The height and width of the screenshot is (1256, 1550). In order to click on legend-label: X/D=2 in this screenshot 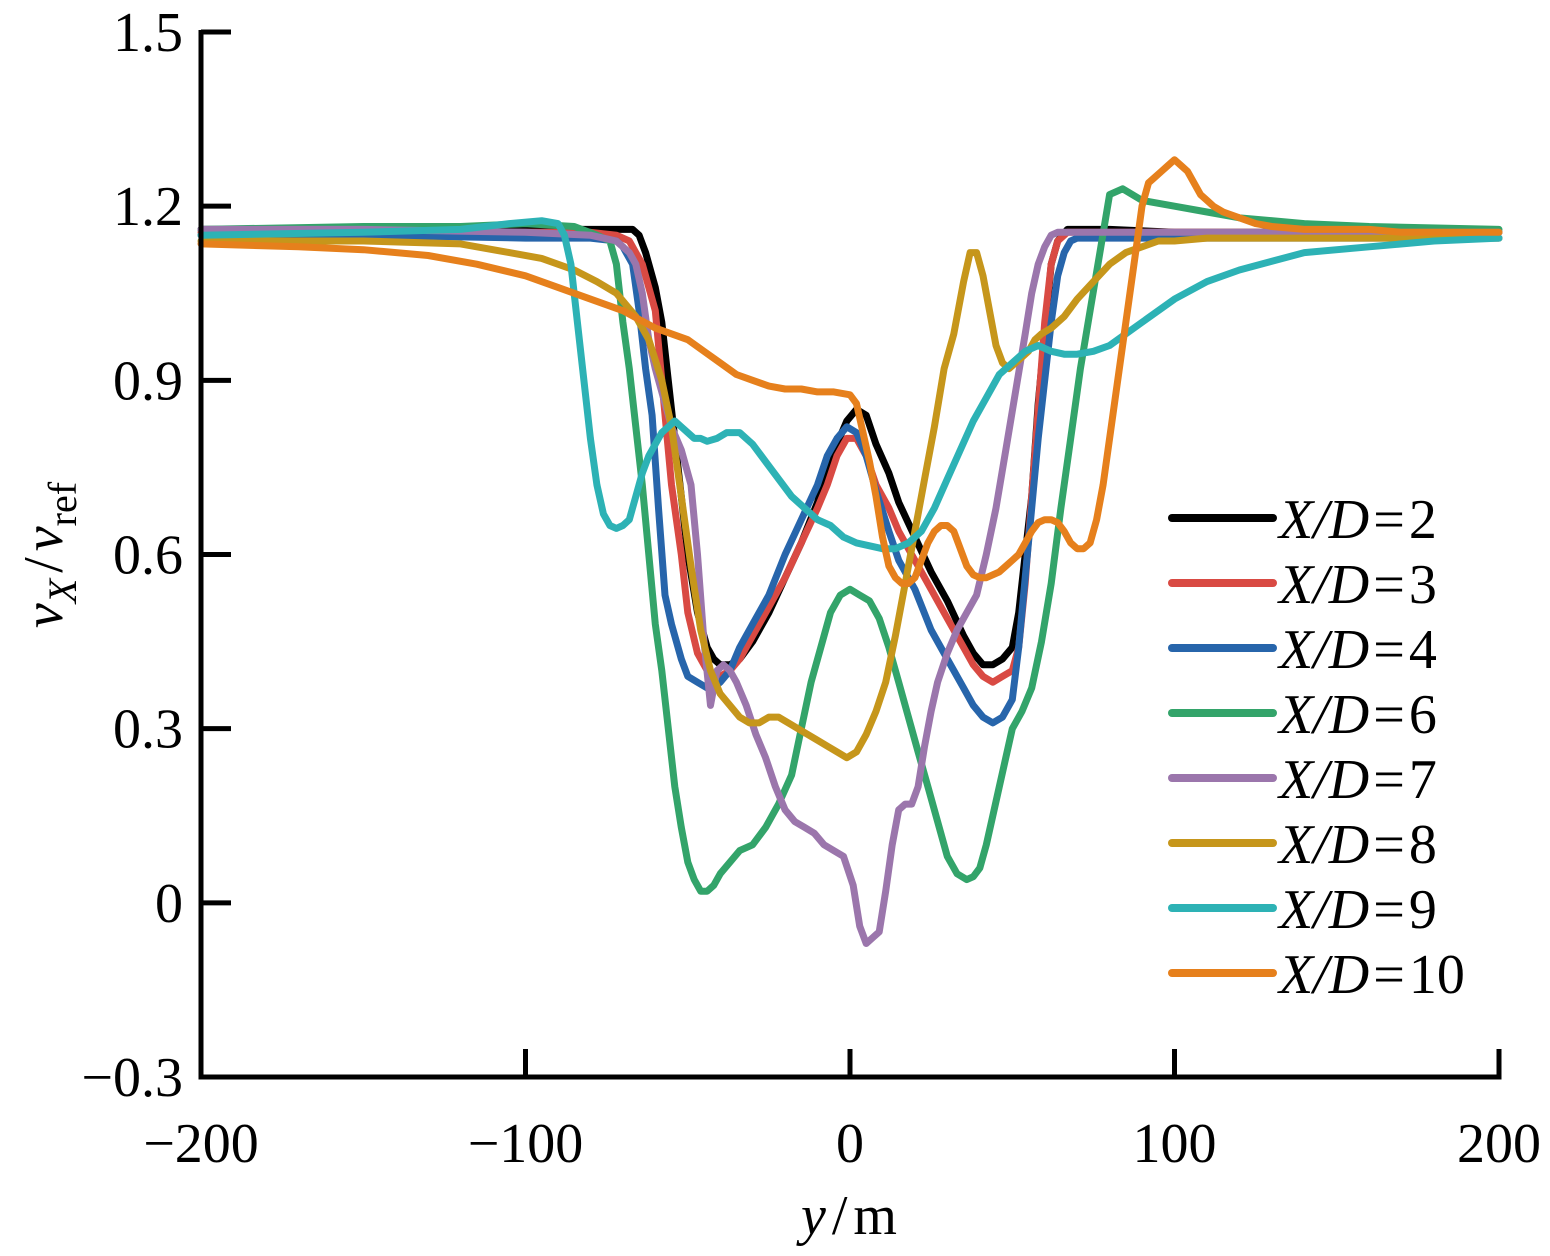, I will do `click(1357, 520)`.